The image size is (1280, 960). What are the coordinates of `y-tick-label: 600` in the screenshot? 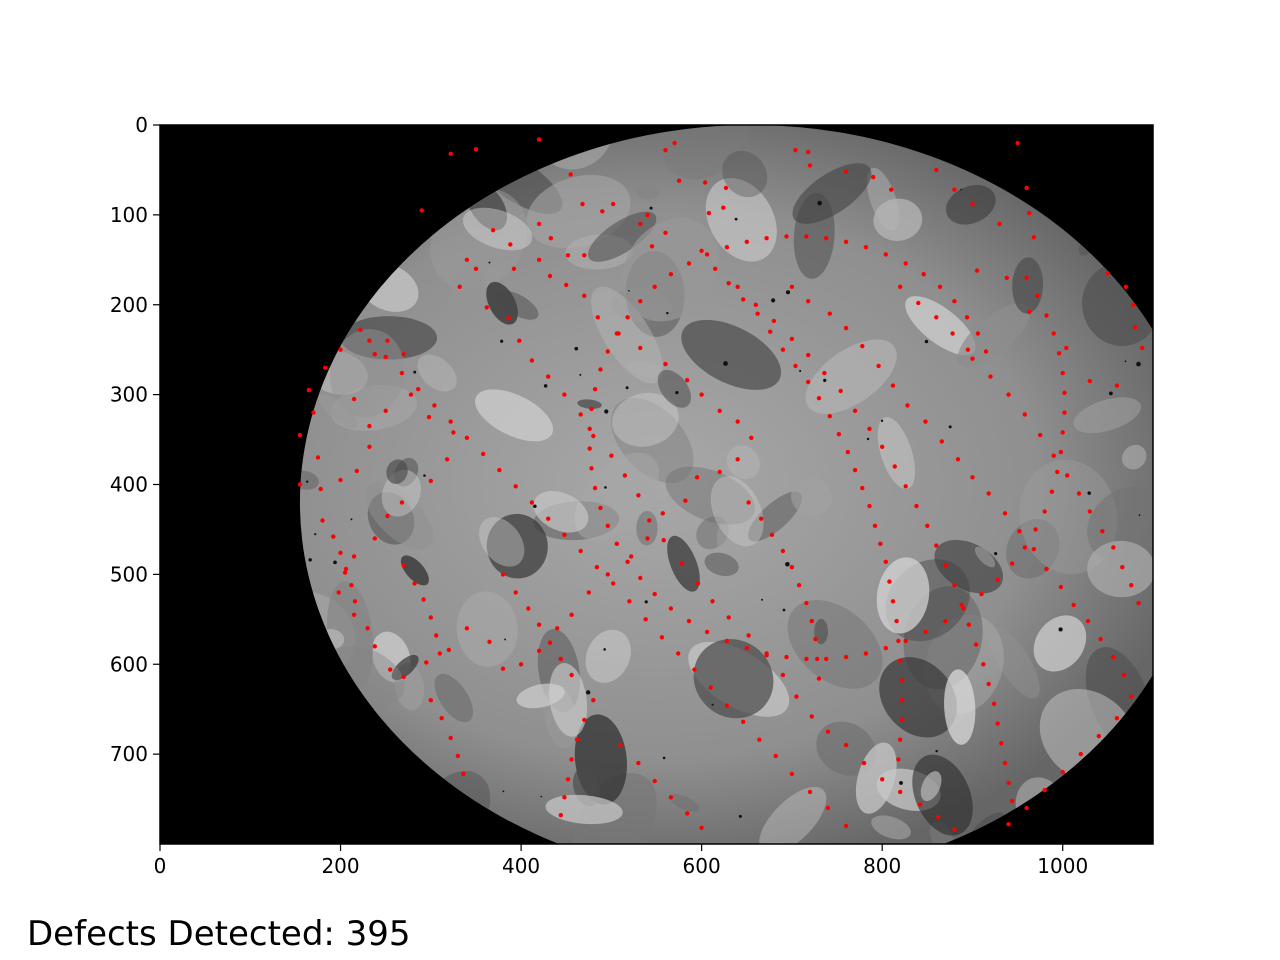 It's located at (129, 664).